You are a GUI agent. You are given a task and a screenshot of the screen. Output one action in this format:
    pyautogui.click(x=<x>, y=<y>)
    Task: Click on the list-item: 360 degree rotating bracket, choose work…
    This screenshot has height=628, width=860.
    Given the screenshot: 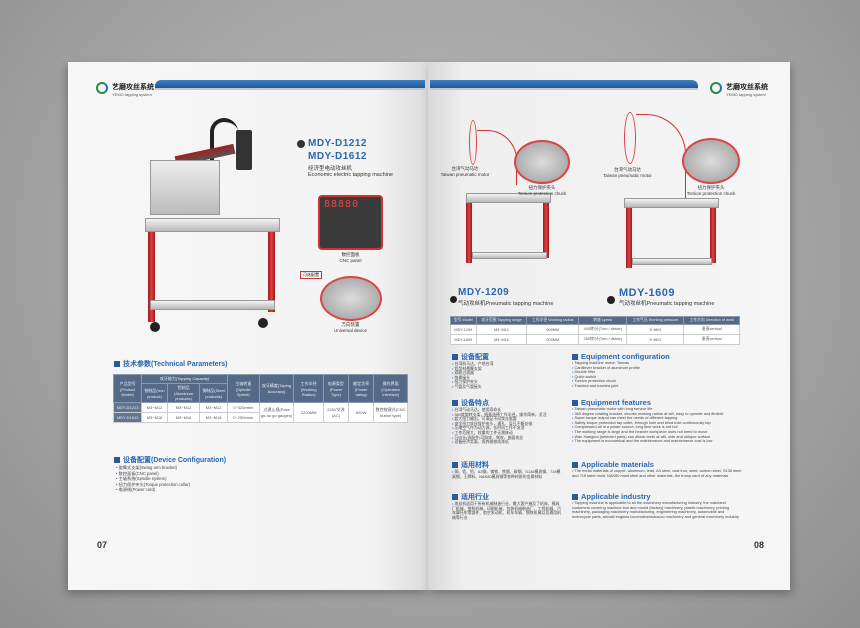 What is the action you would take?
    pyautogui.click(x=658, y=414)
    